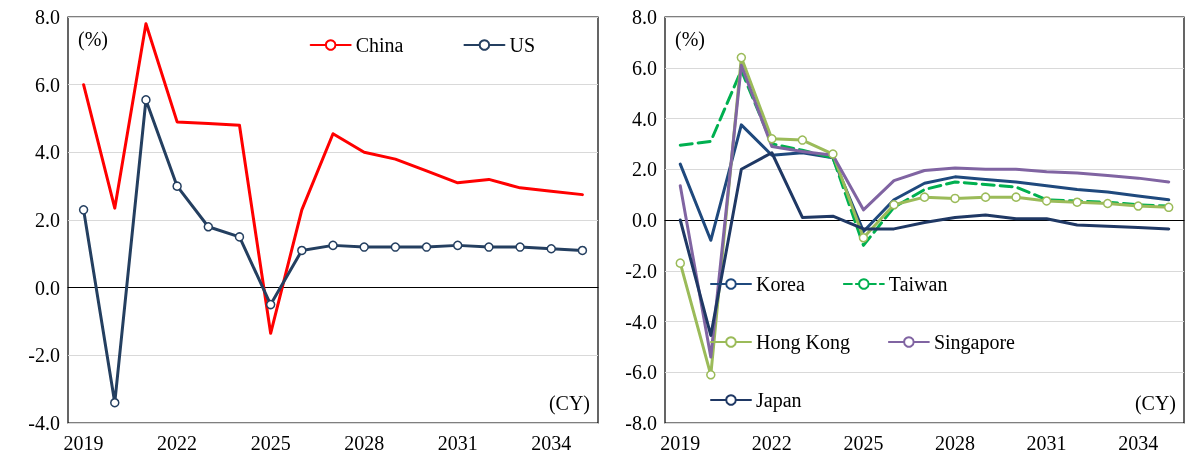 The image size is (1192, 463). I want to click on legend-label: Singapore, so click(974, 342).